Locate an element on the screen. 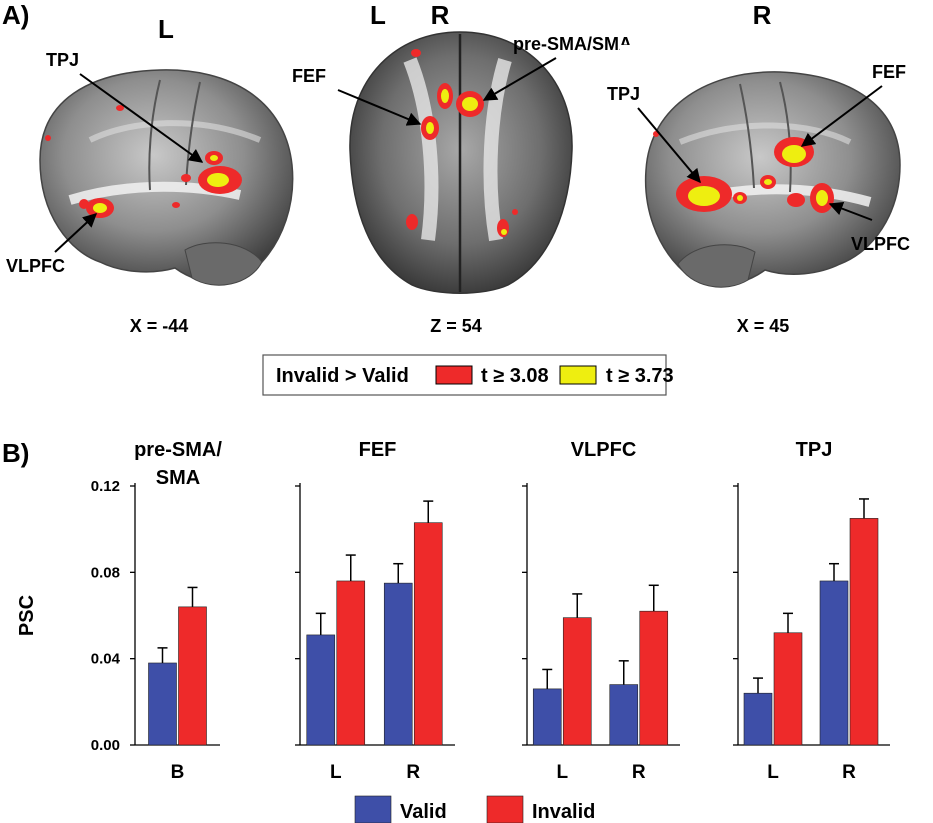 The height and width of the screenshot is (823, 933). group-title: VLPFC is located at coordinates (604, 450).